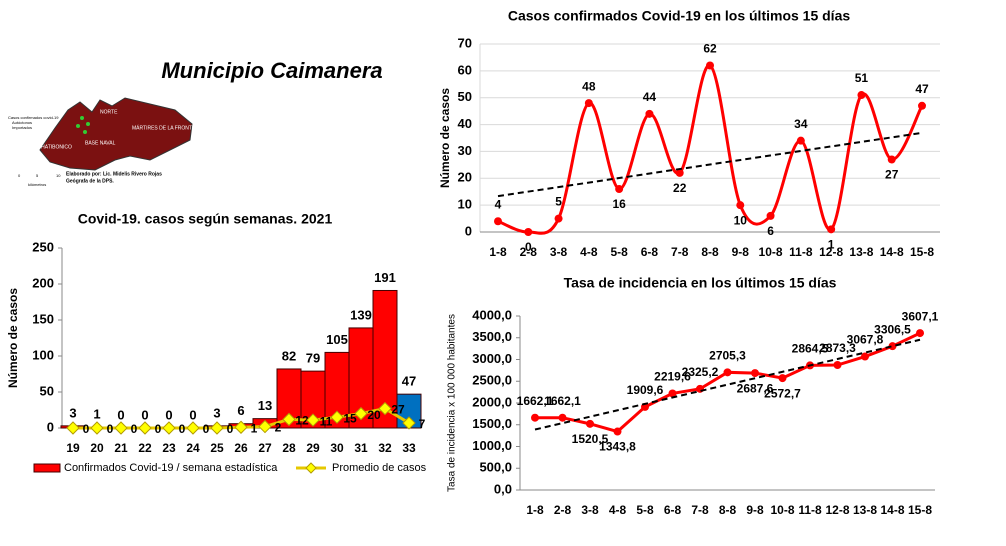  Describe the element at coordinates (892, 252) in the screenshot. I see `x-tick-label: 14-8` at that location.